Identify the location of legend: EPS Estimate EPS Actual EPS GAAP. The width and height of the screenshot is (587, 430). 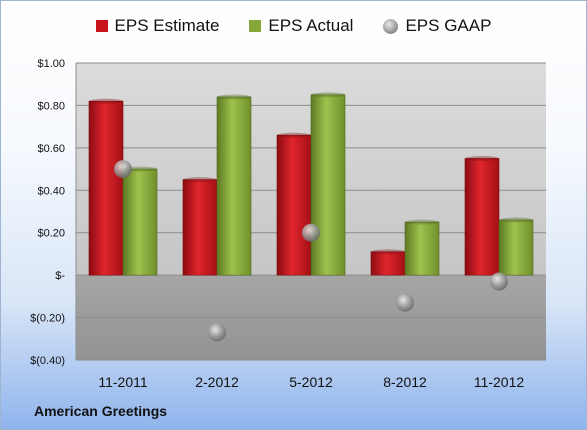
(293, 26).